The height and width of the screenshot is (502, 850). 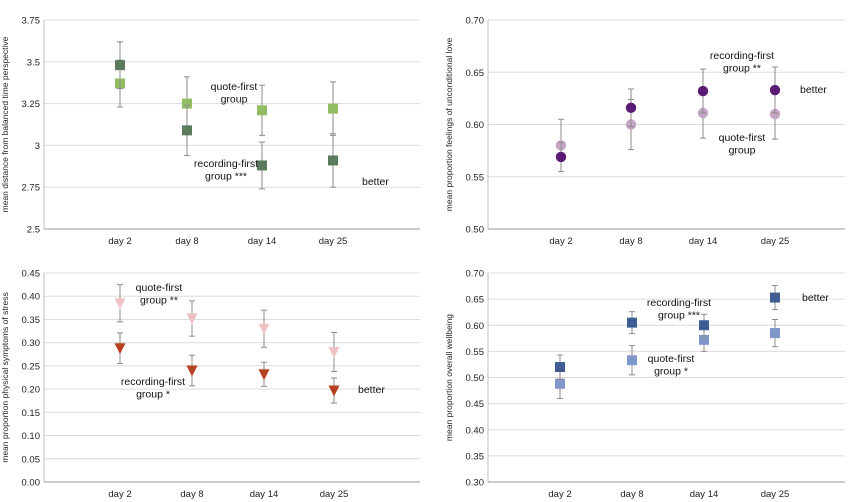 What do you see at coordinates (33, 62) in the screenshot?
I see `y-tick-label: 3.5` at bounding box center [33, 62].